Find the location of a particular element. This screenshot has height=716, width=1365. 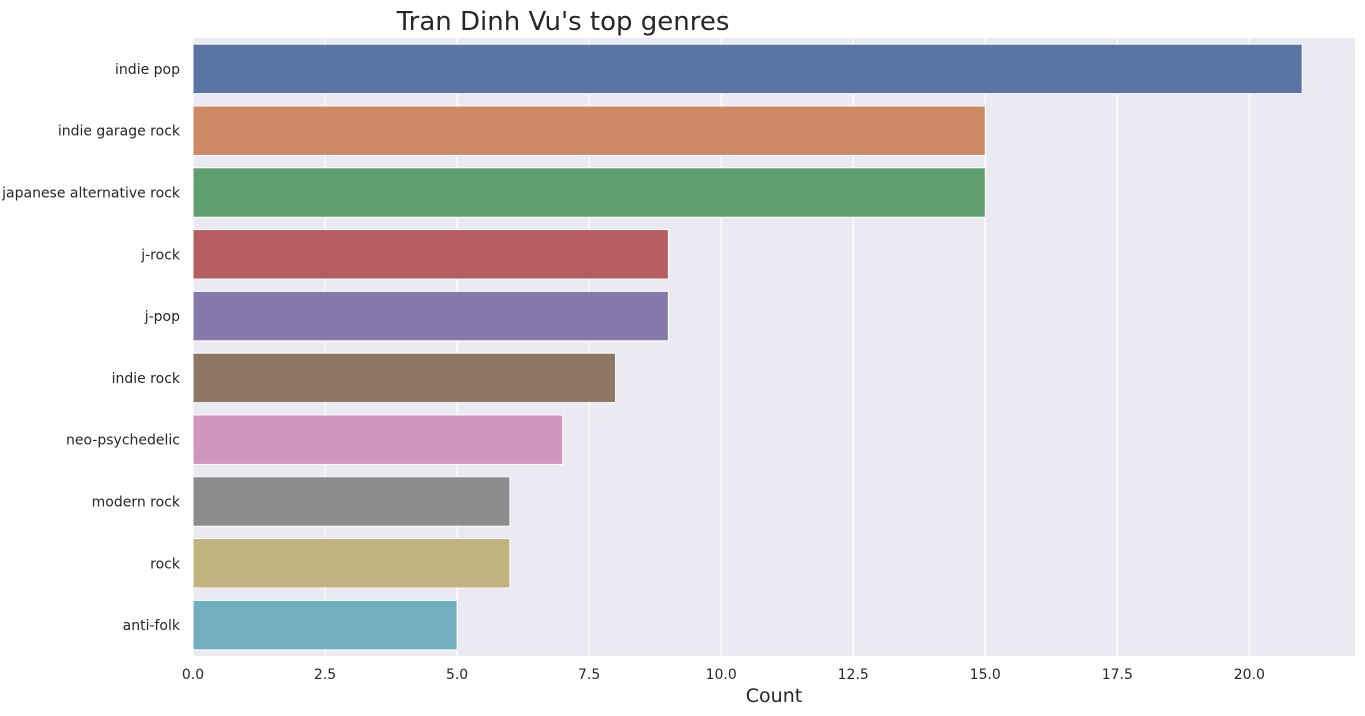

bar-indie-garage-rock is located at coordinates (589, 130).